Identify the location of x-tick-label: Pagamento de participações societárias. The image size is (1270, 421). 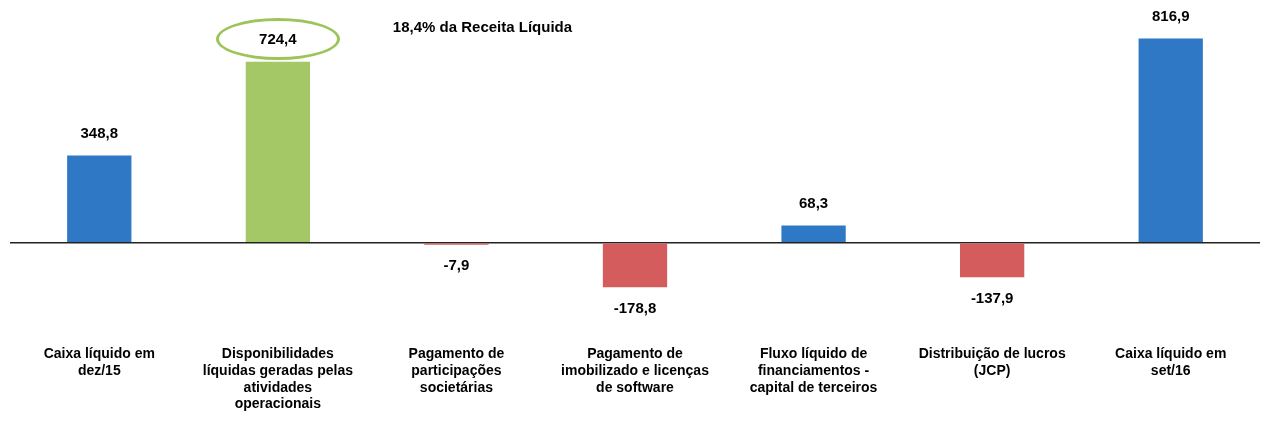
(456, 370).